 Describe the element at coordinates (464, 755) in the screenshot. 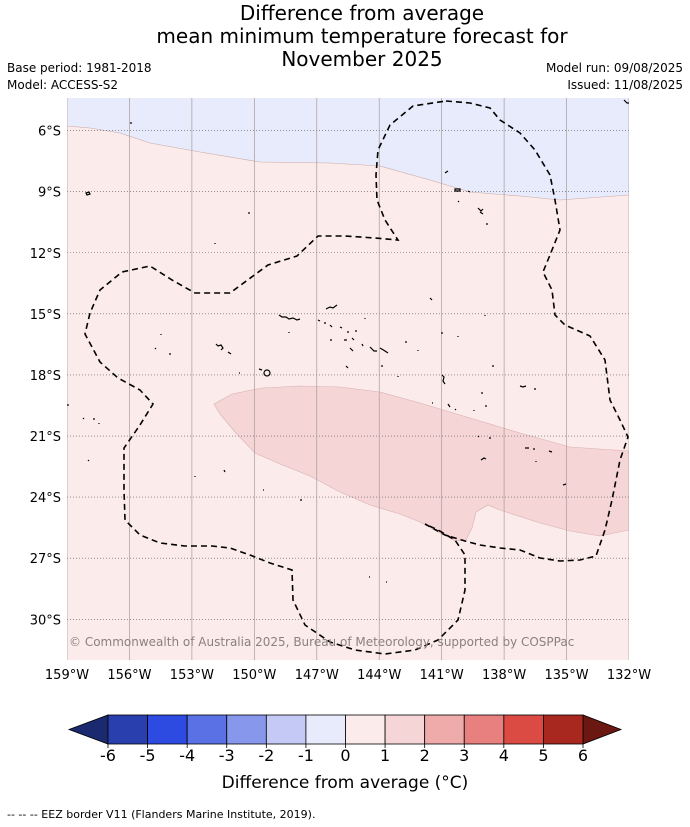

I see `colorbar-tick-label: 3` at that location.